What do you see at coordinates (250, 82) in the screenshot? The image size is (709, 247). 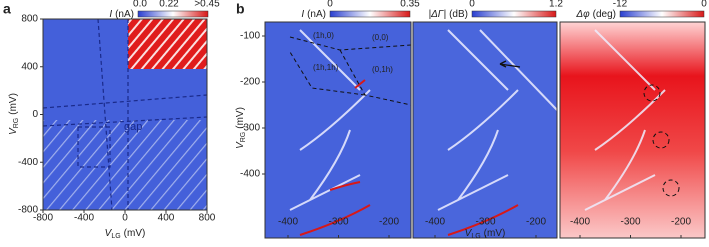 I see `y-tick-label: -200` at bounding box center [250, 82].